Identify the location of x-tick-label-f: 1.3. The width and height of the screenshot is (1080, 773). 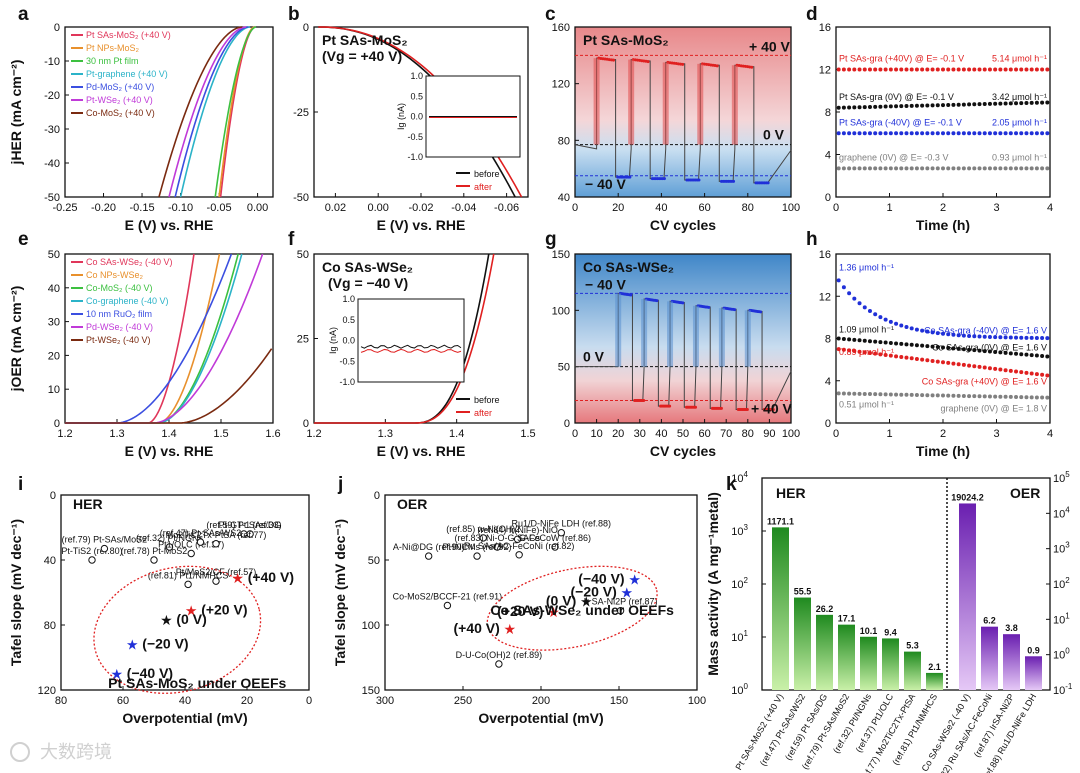
(385, 434).